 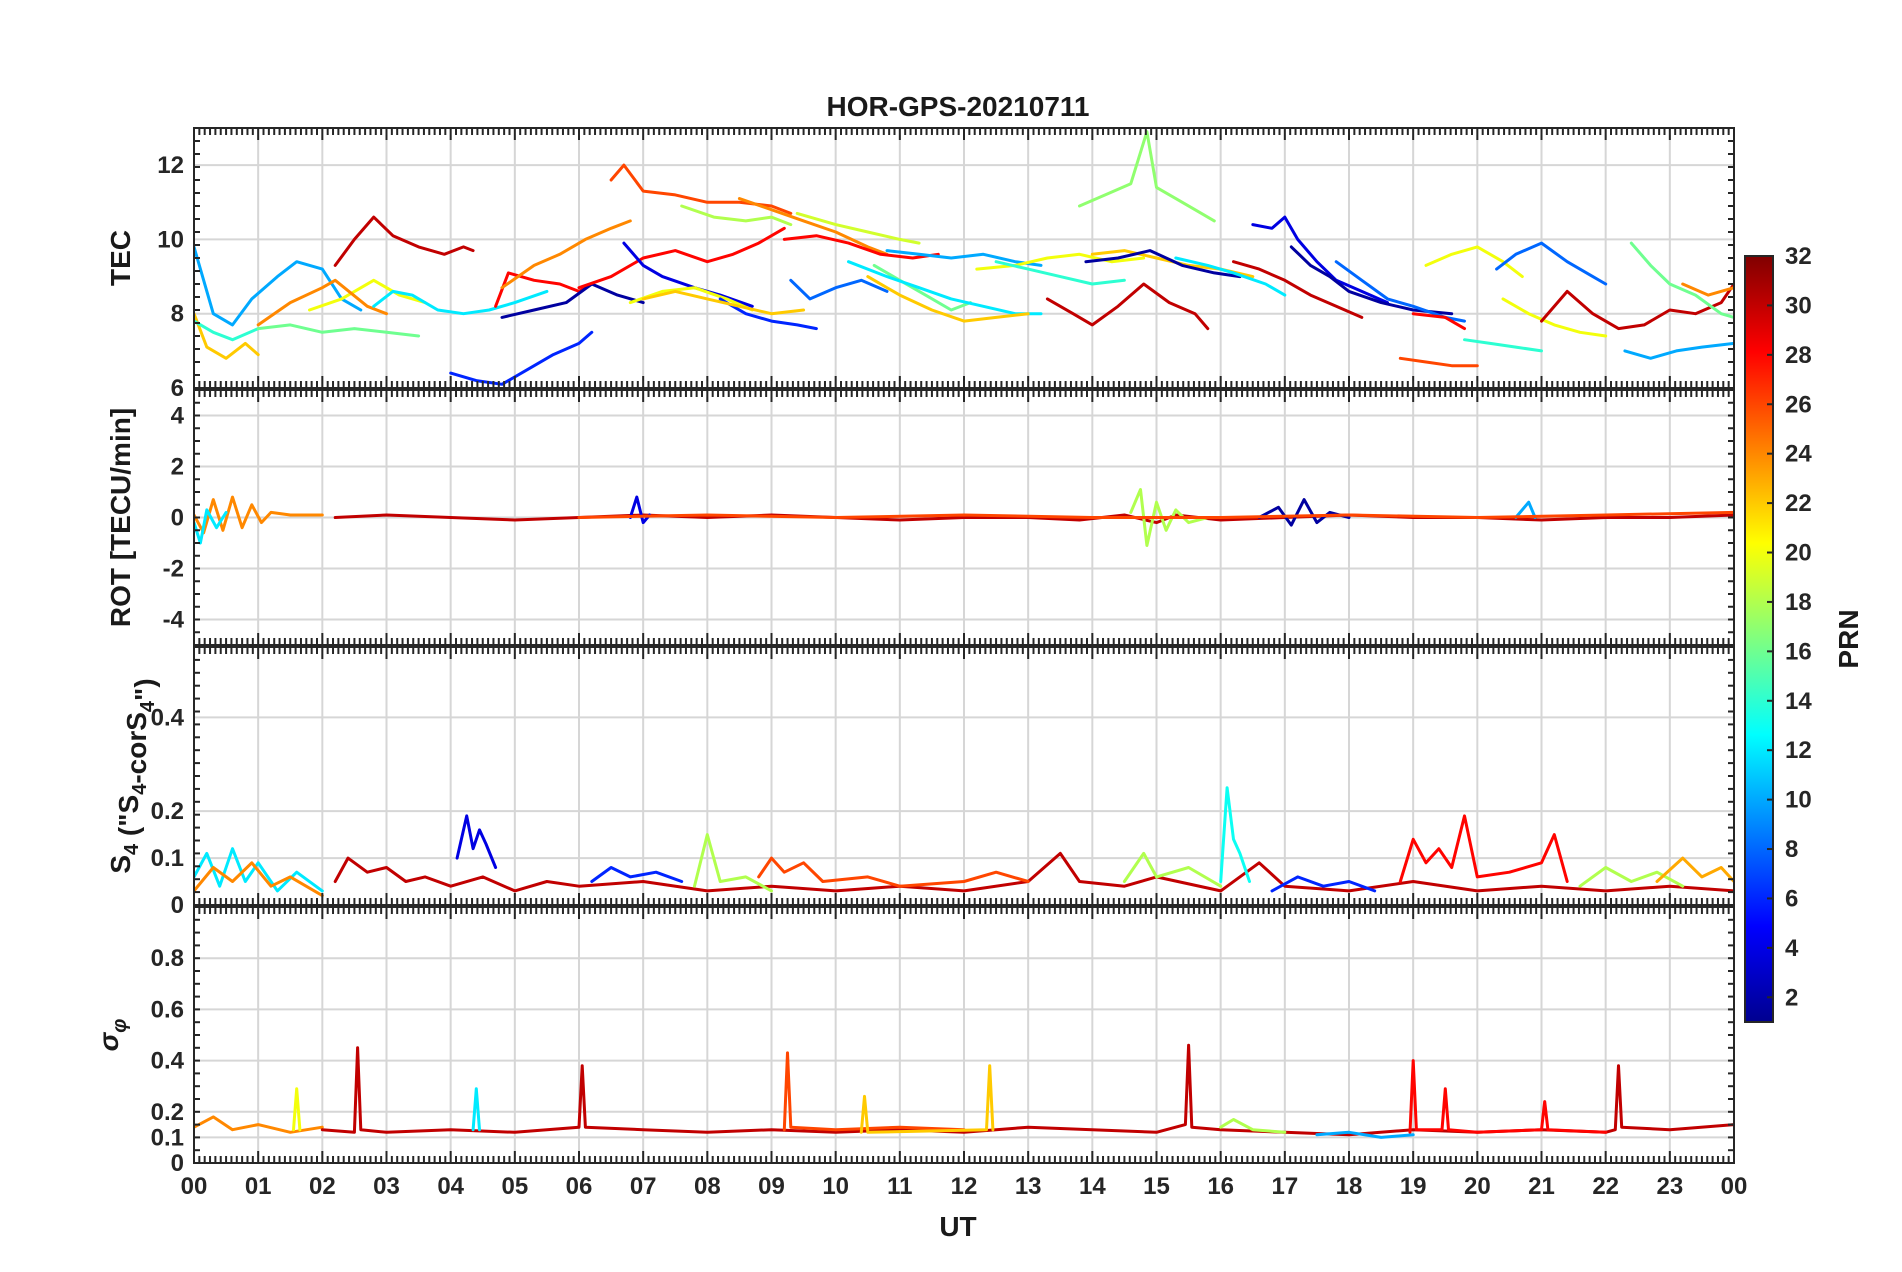 I want to click on y-tick-label: 0.8, so click(x=167, y=958).